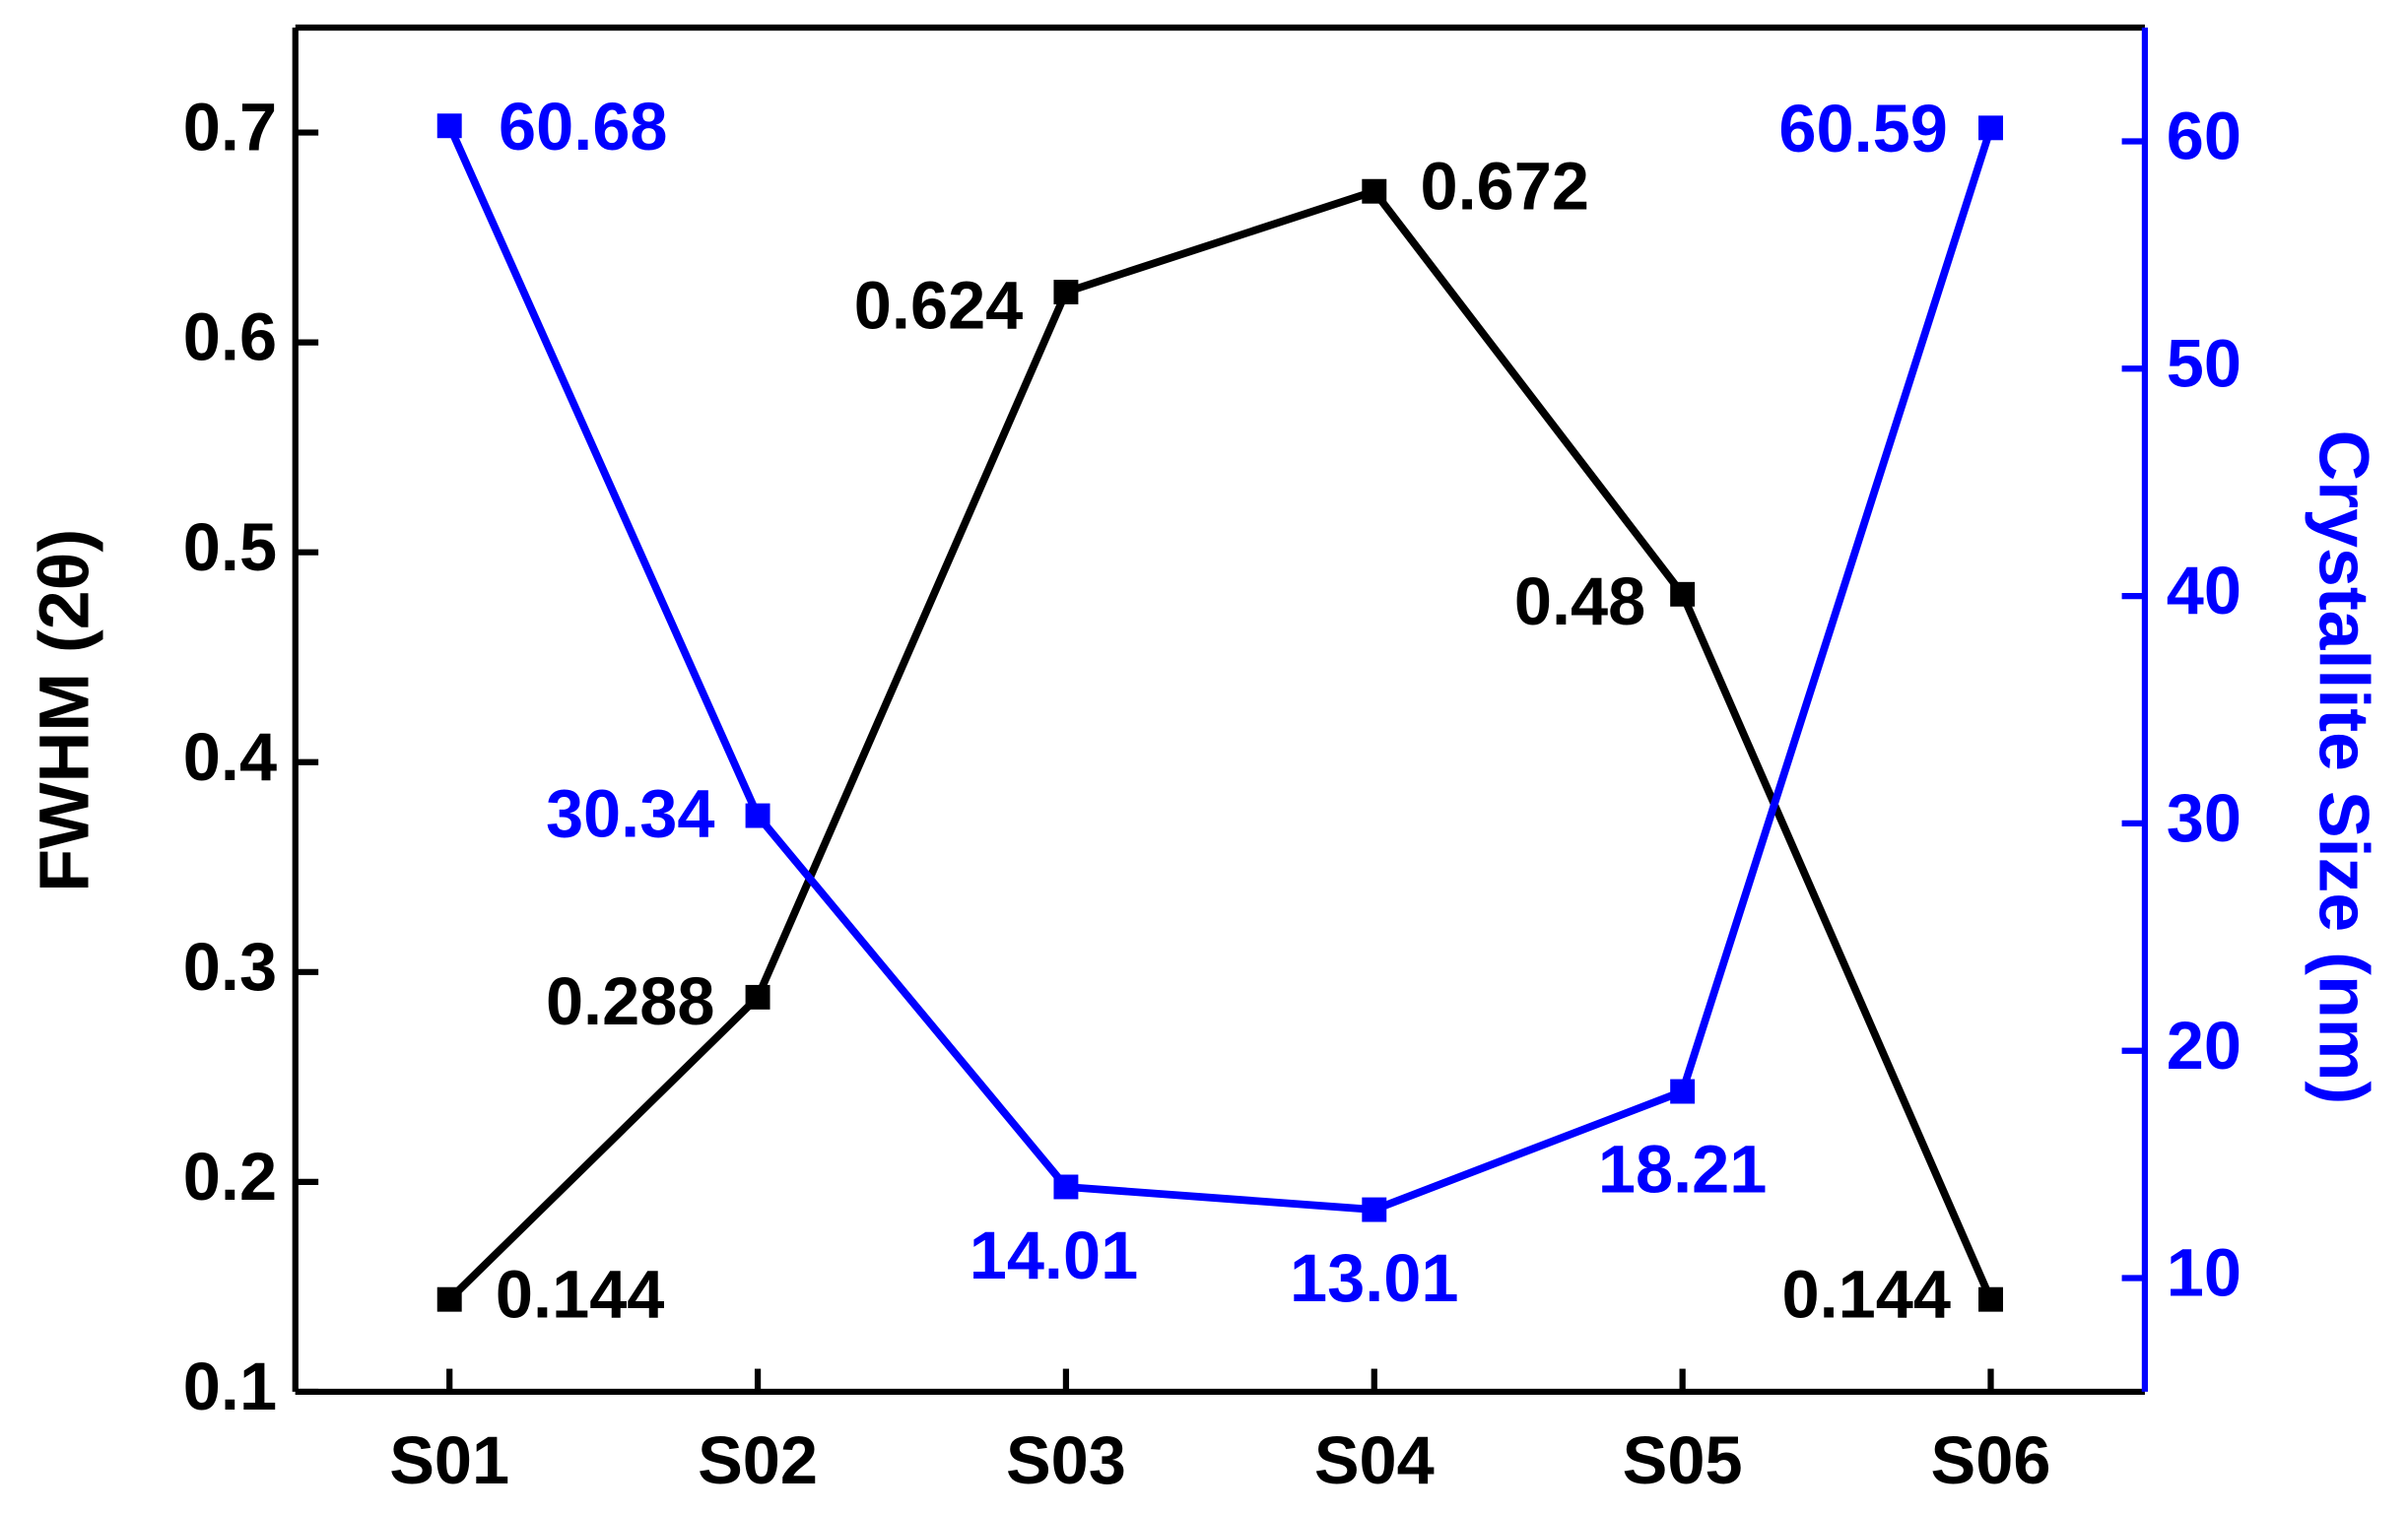 The width and height of the screenshot is (2408, 1513). Describe the element at coordinates (2204, 1046) in the screenshot. I see `y2-tick-label: 20` at that location.